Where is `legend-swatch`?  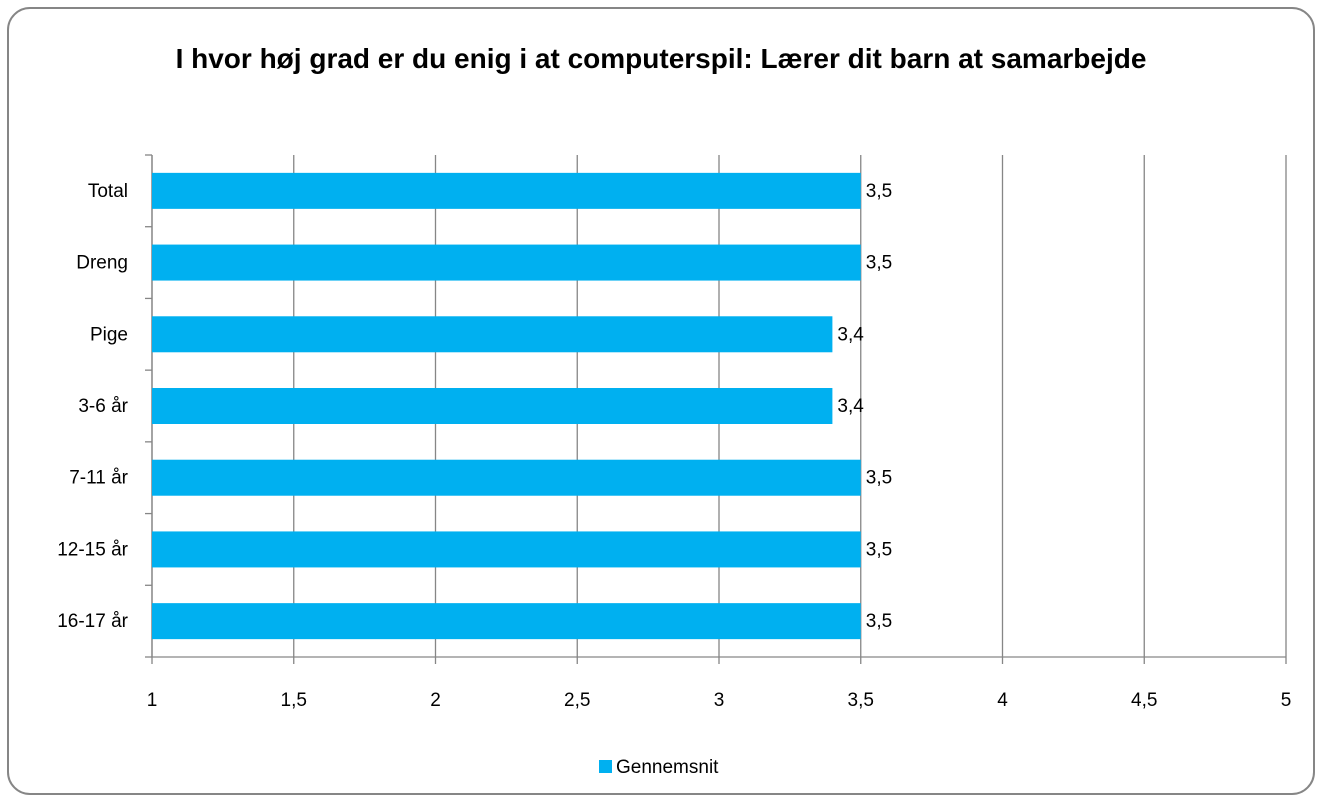 legend-swatch is located at coordinates (605, 766).